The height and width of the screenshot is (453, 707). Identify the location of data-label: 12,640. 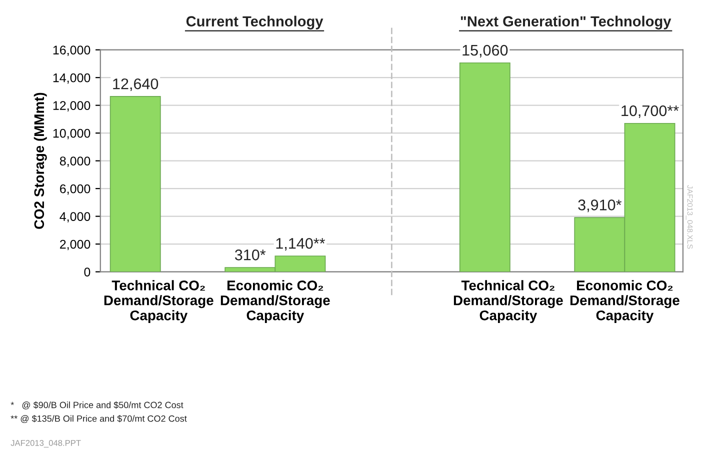
(135, 85).